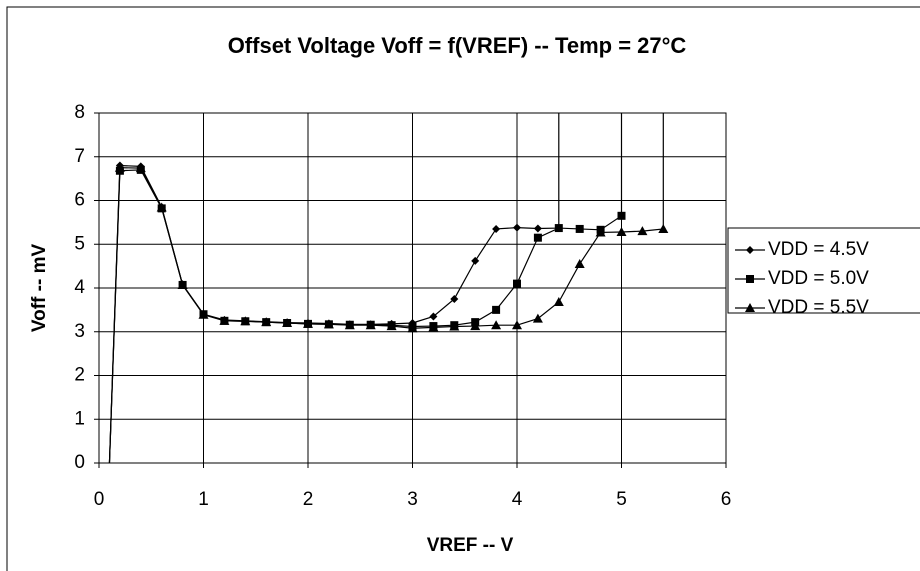  Describe the element at coordinates (79, 200) in the screenshot. I see `y-tick-label: 6` at that location.